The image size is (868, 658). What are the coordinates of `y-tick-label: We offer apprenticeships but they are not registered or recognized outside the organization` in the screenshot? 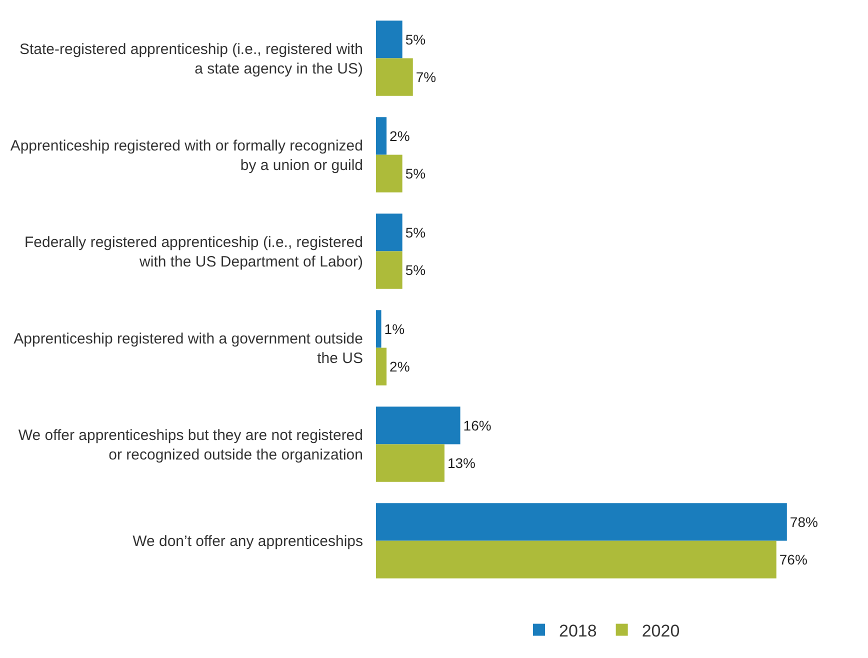 It's located at (190, 445).